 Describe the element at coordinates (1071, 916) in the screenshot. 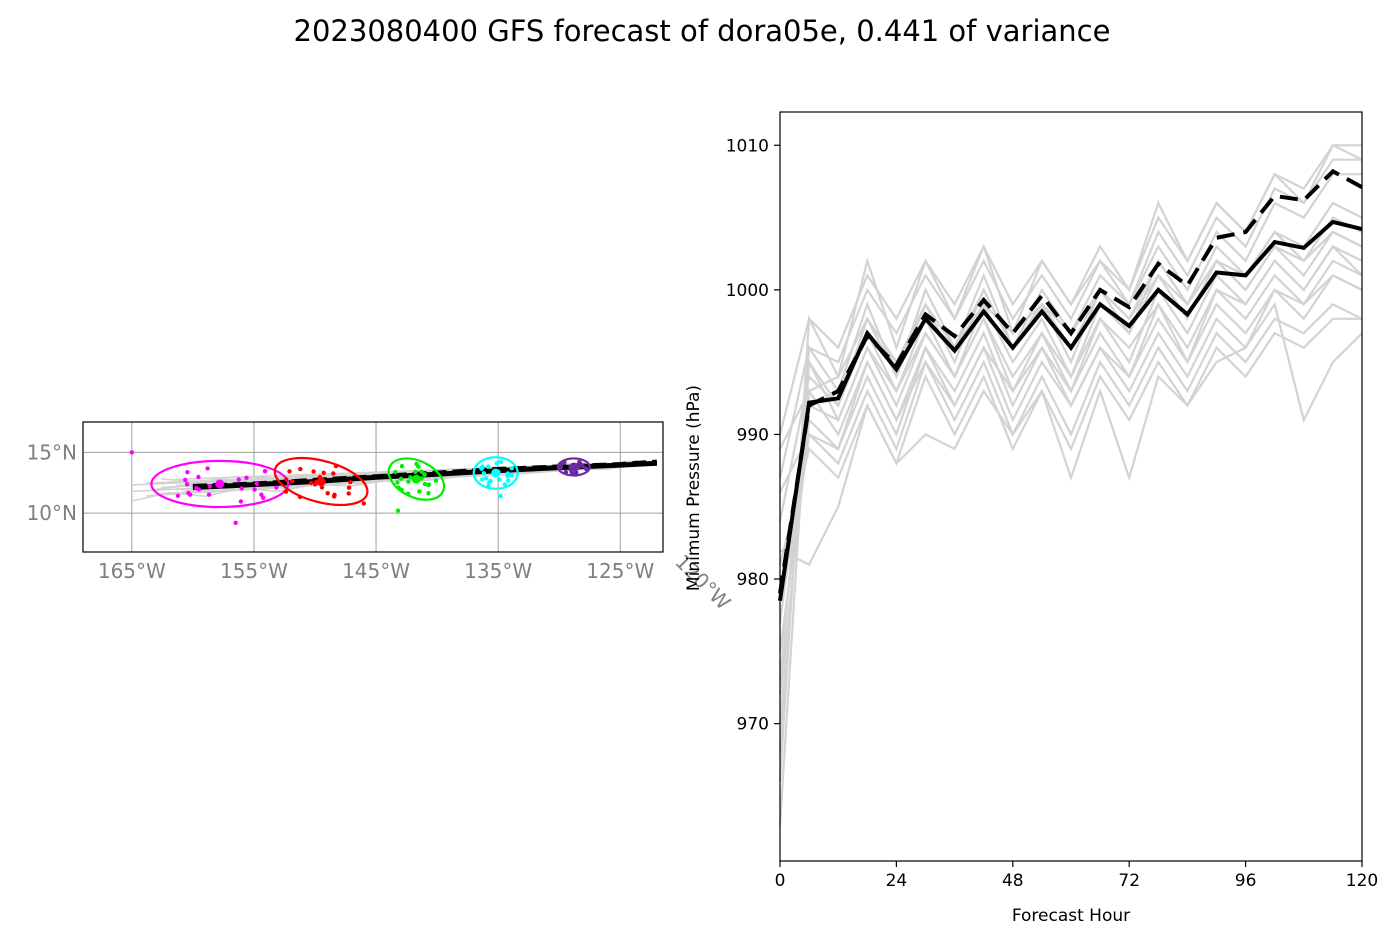

I see `x-axis-label: Forecast Hour` at that location.